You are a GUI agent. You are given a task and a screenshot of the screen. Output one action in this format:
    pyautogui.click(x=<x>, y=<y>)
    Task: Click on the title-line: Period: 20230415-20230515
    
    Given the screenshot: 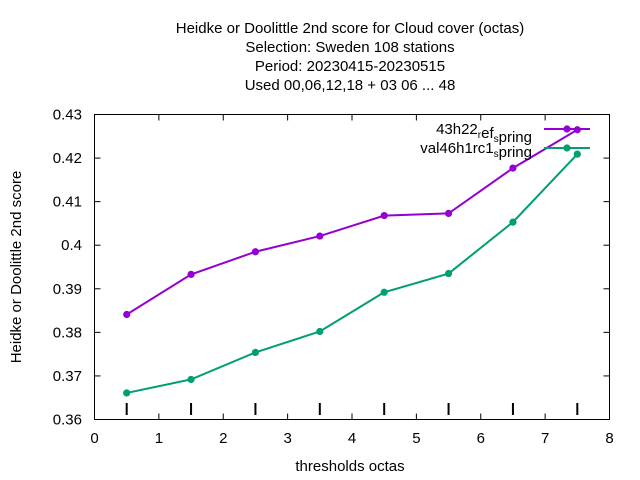 What is the action you would take?
    pyautogui.click(x=350, y=66)
    